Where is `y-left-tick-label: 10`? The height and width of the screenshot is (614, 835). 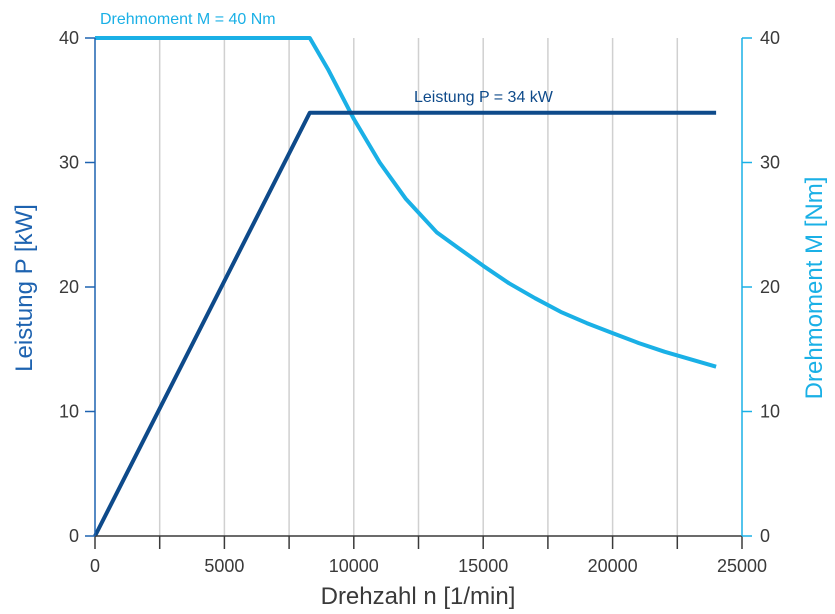 y-left-tick-label: 10 is located at coordinates (69, 412).